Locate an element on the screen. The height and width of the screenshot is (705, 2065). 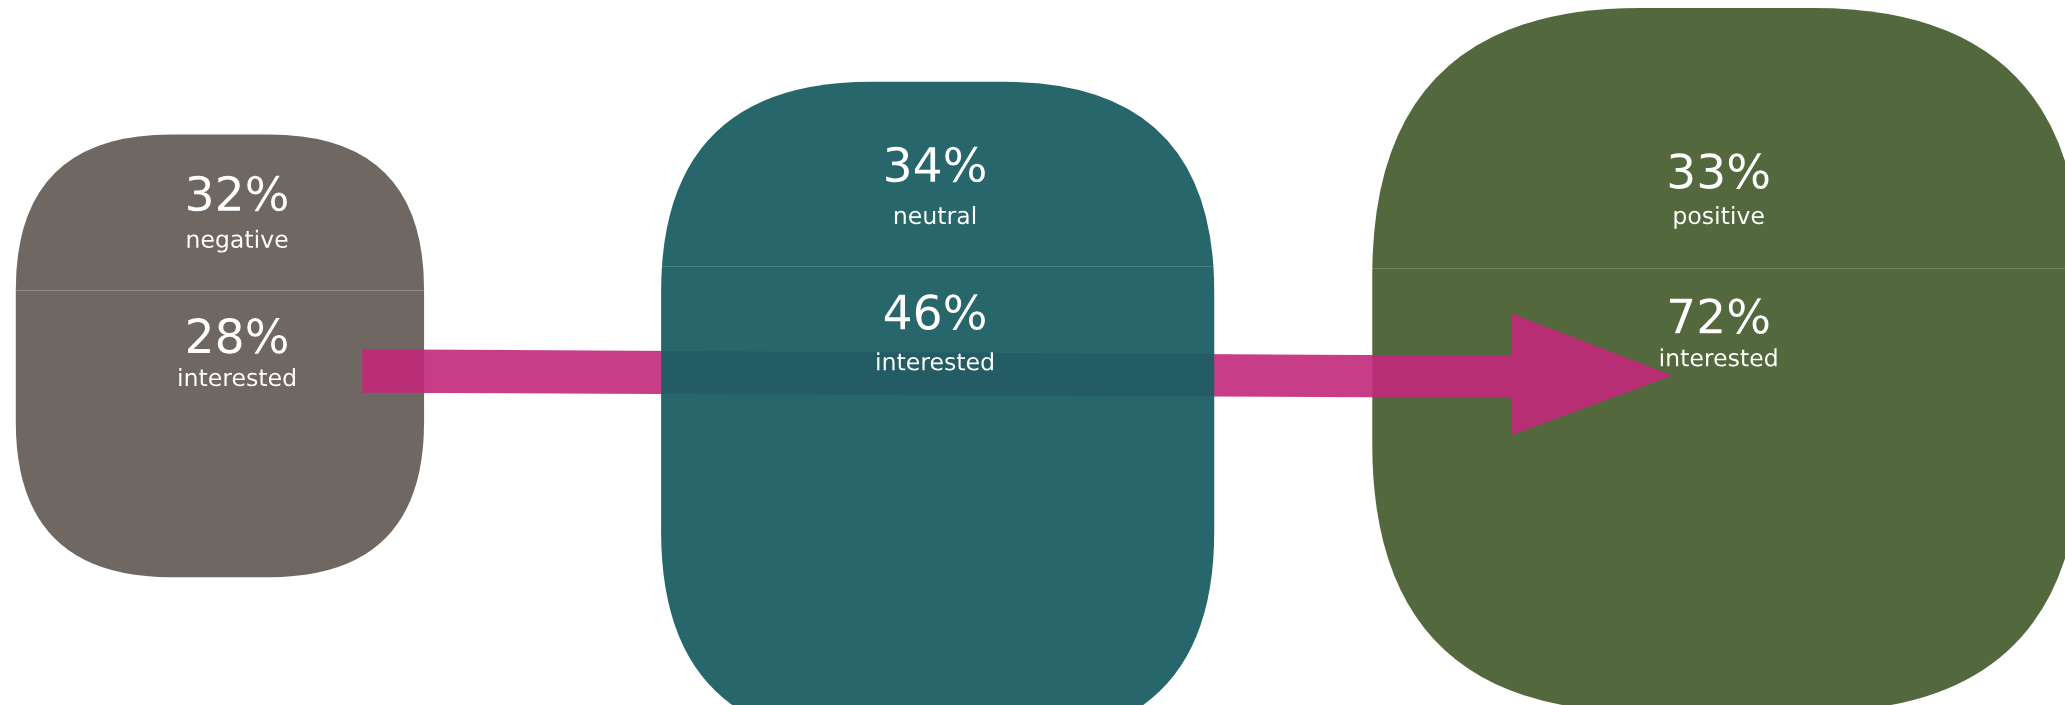
data-label: 28% is located at coordinates (237, 335).